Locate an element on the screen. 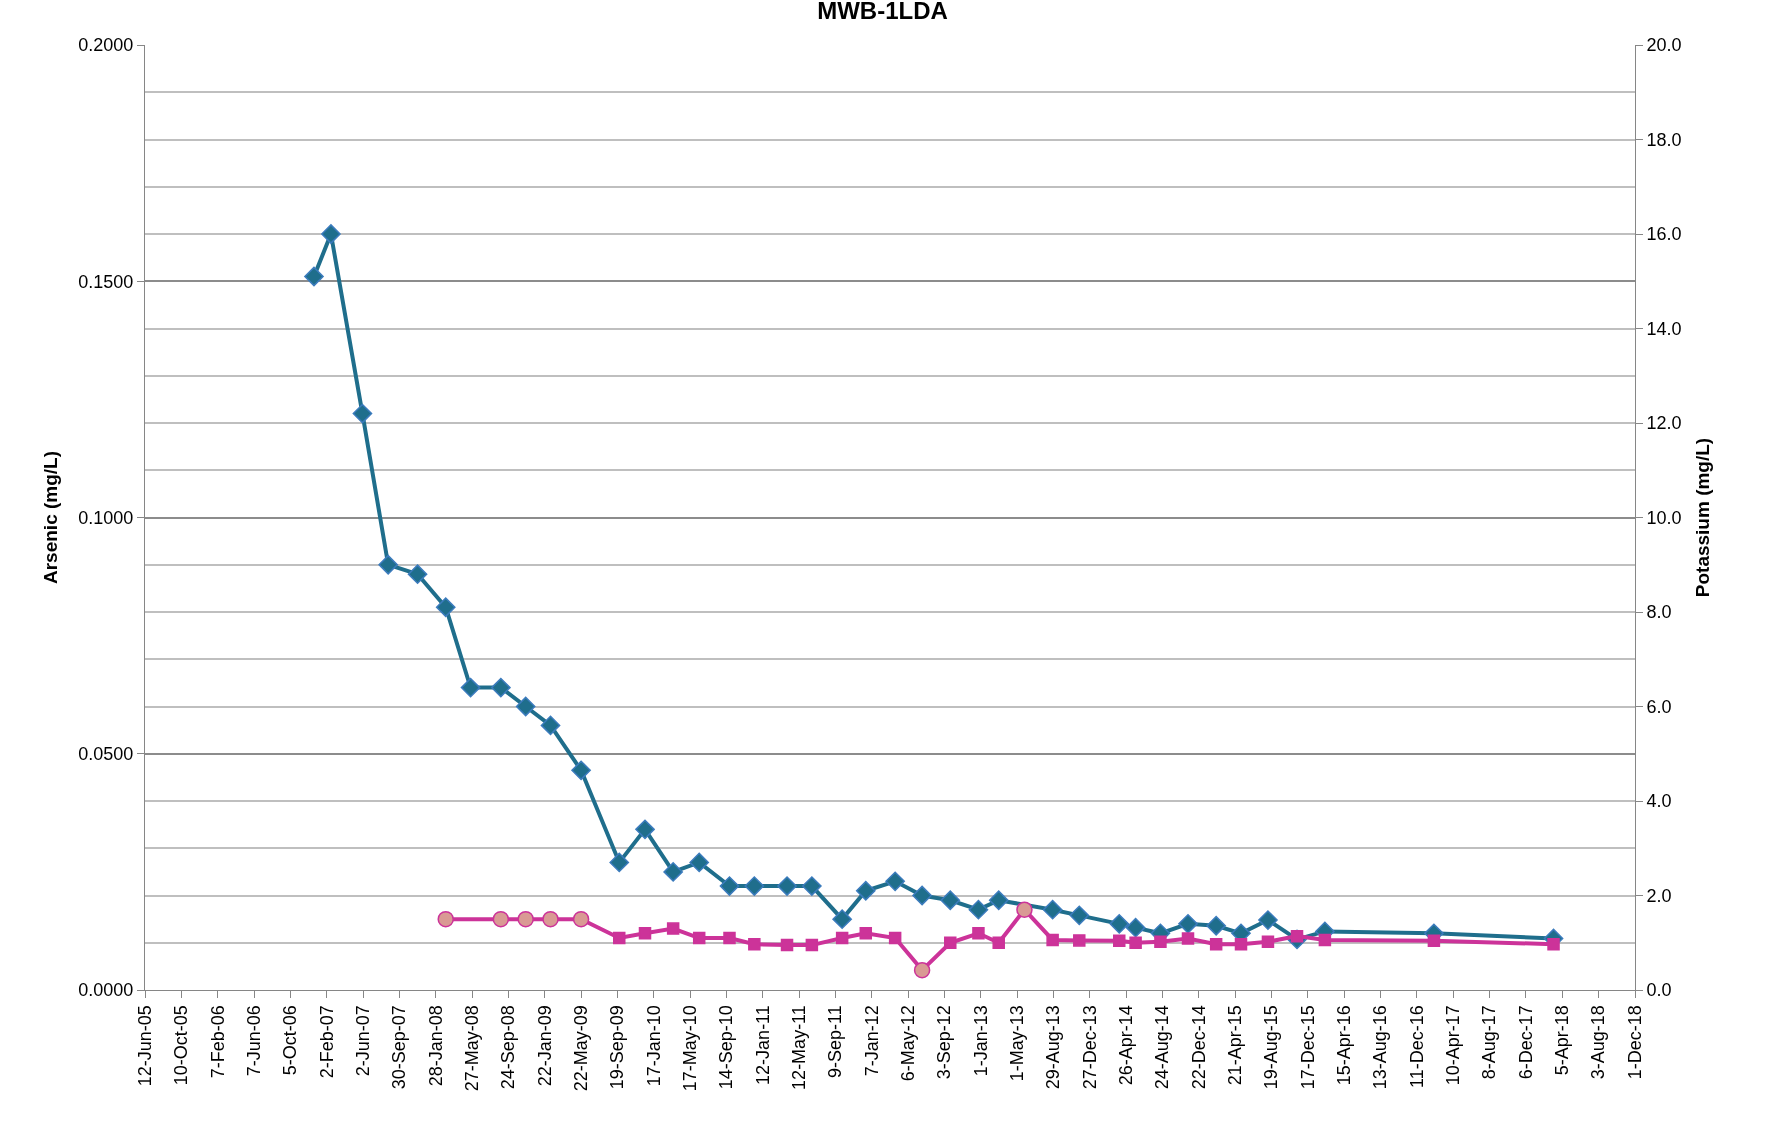 The image size is (1765, 1124). x-tick-label: 26-Apr-14 is located at coordinates (1126, 1045).